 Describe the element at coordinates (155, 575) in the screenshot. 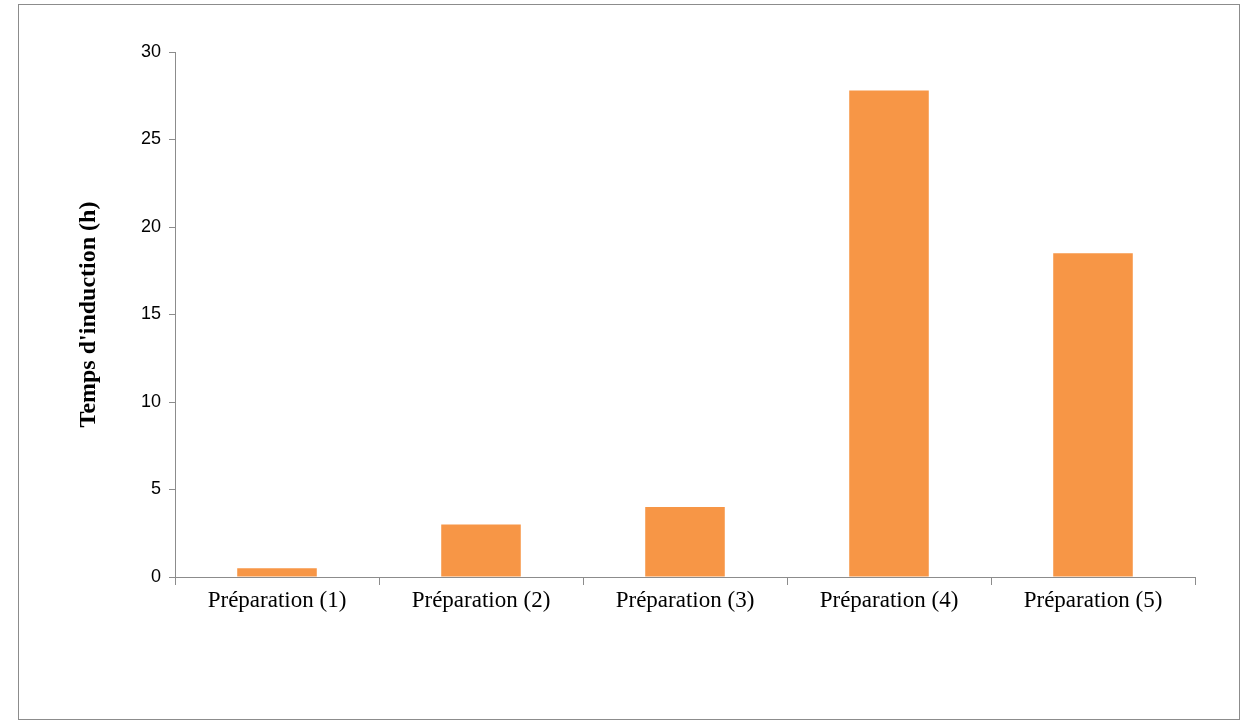

I see `y-tick-label: 0` at that location.